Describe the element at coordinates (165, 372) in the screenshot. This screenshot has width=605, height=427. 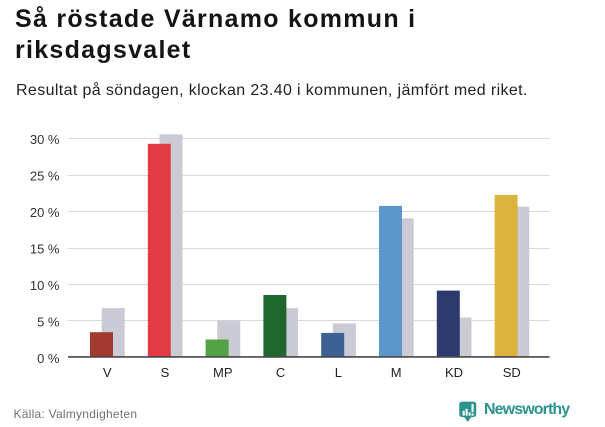
I see `svg-text: S` at that location.